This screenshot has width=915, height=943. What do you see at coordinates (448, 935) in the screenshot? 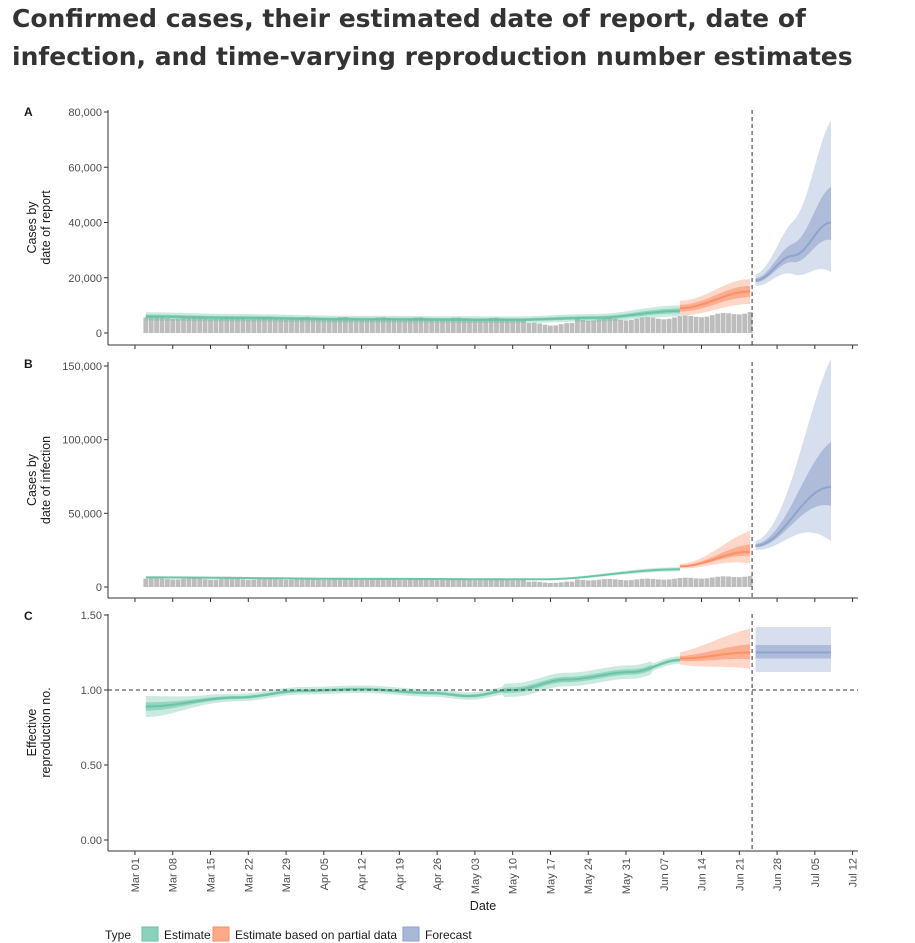
I see `legend-label: Forecast` at bounding box center [448, 935].